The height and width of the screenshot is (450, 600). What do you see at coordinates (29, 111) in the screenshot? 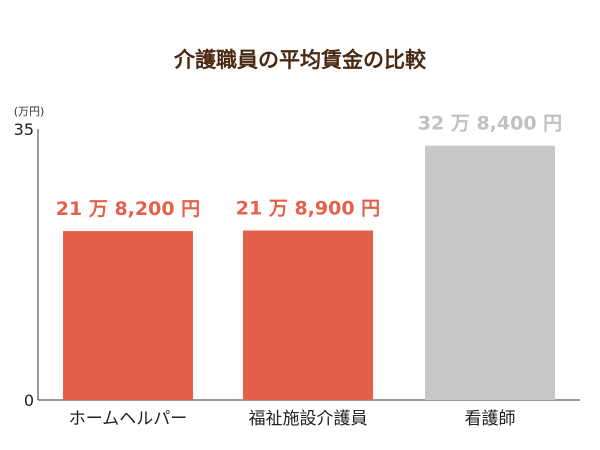
I see `y-axis-unit-label: (万円)` at bounding box center [29, 111].